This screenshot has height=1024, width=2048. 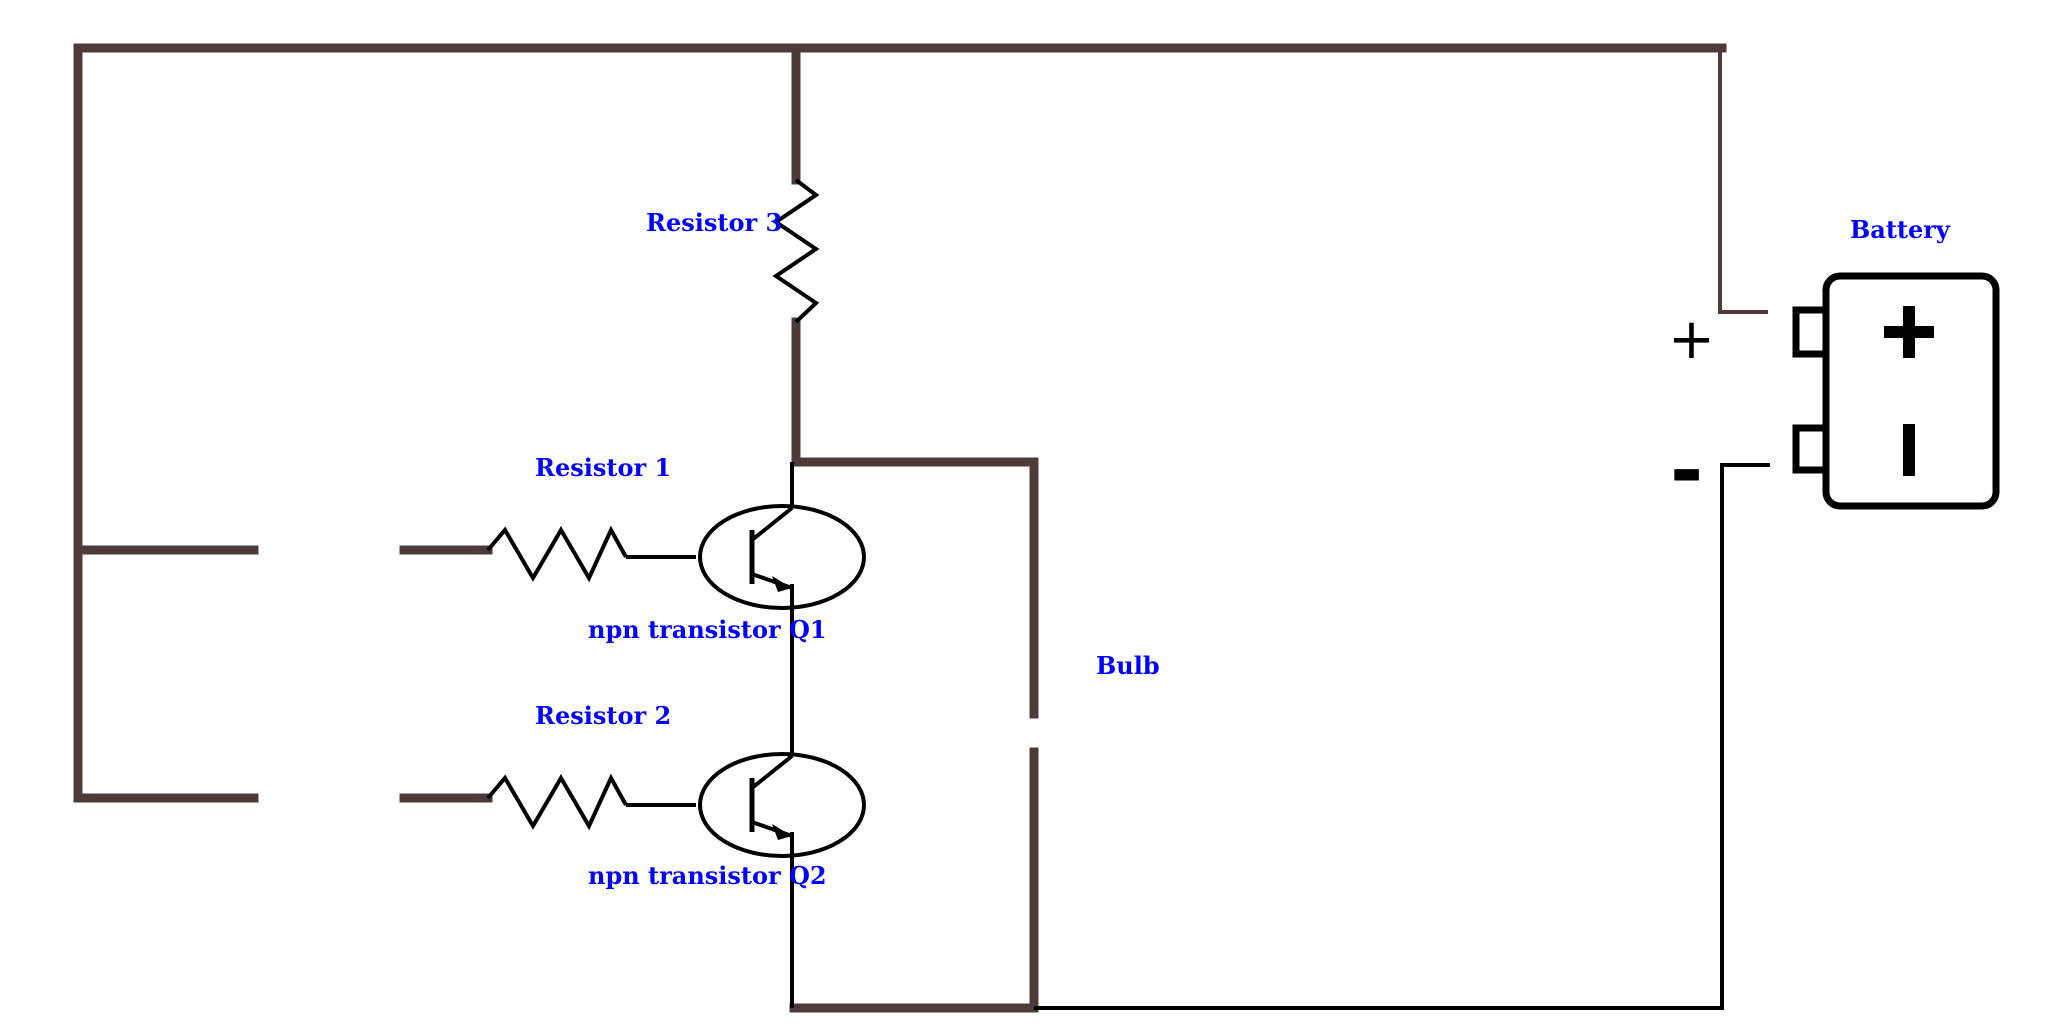 What do you see at coordinates (1909, 332) in the screenshot?
I see `battery-plus-mark-horizontal` at bounding box center [1909, 332].